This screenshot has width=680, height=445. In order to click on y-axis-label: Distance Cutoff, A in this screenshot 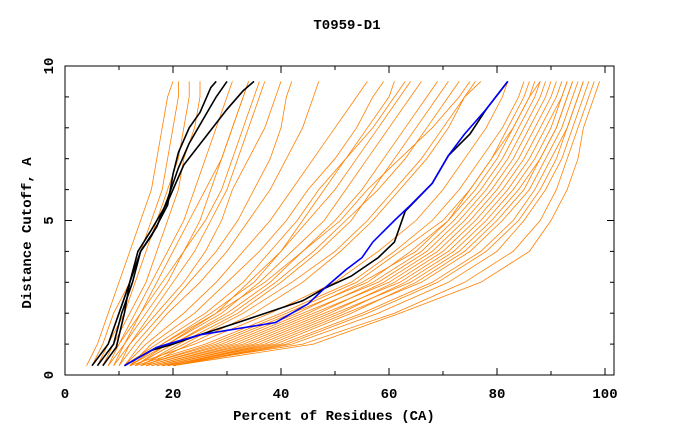, I will do `click(28, 233)`.